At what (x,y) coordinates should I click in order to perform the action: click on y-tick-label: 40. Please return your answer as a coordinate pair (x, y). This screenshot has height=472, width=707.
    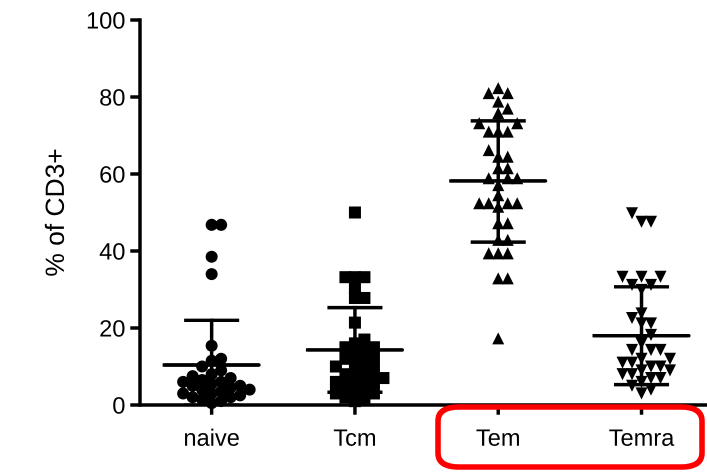
    Looking at the image, I should click on (112, 251).